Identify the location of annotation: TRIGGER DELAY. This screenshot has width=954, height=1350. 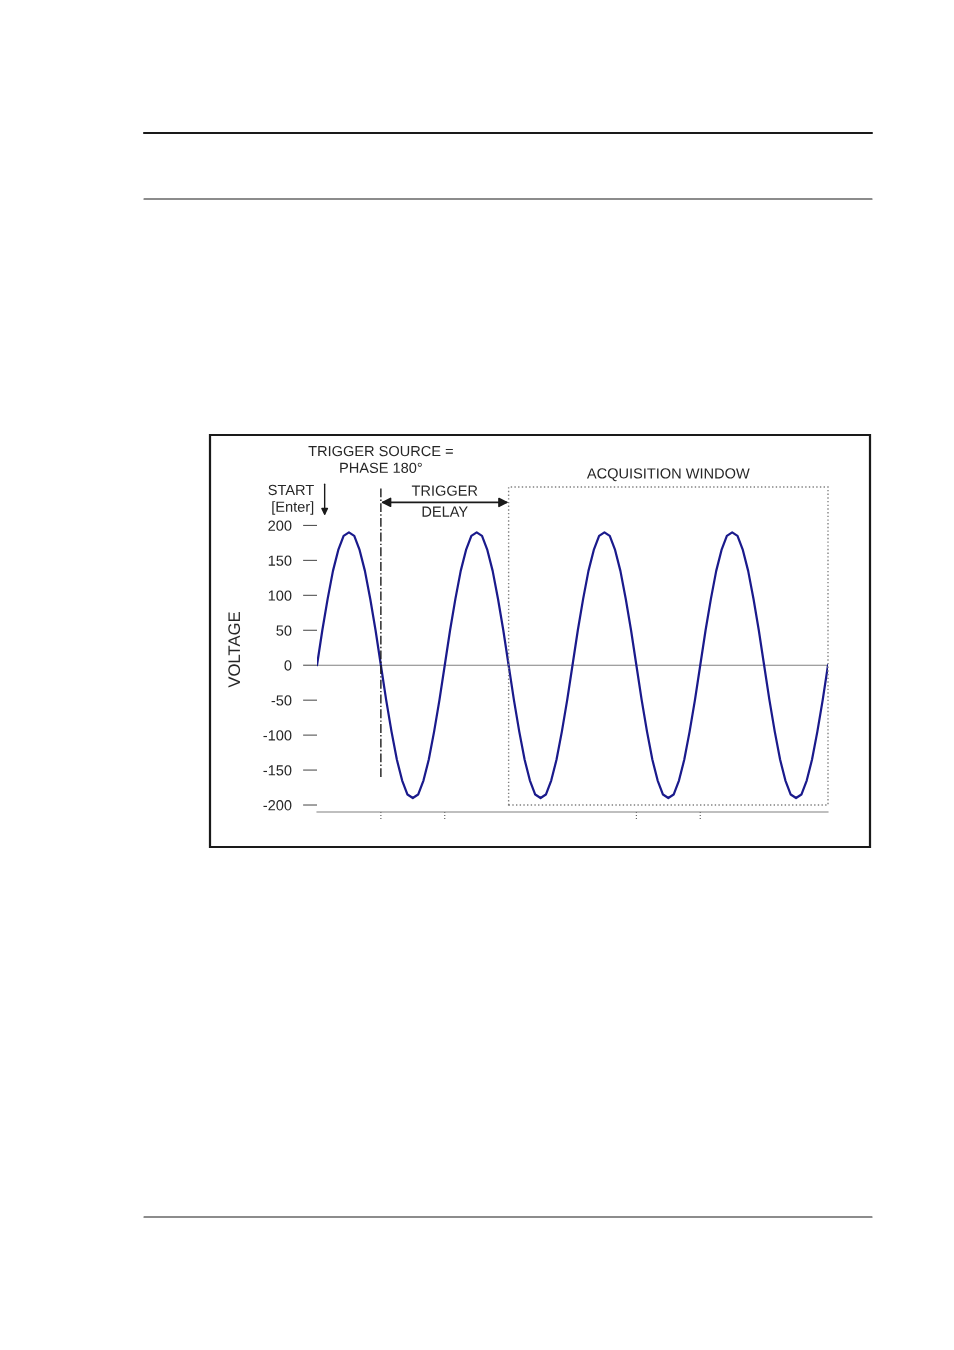
(444, 501).